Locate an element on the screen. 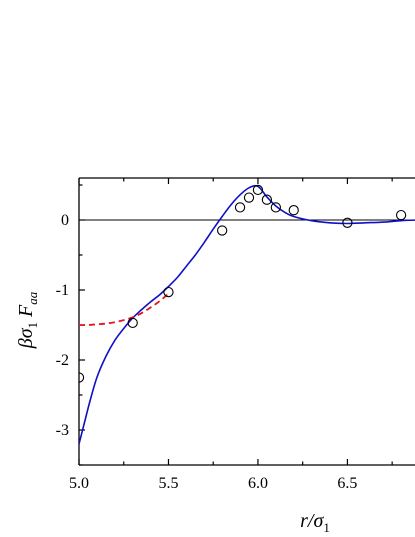 The width and height of the screenshot is (415, 537). y-axis-title: βσ1Faa is located at coordinates (27, 320).